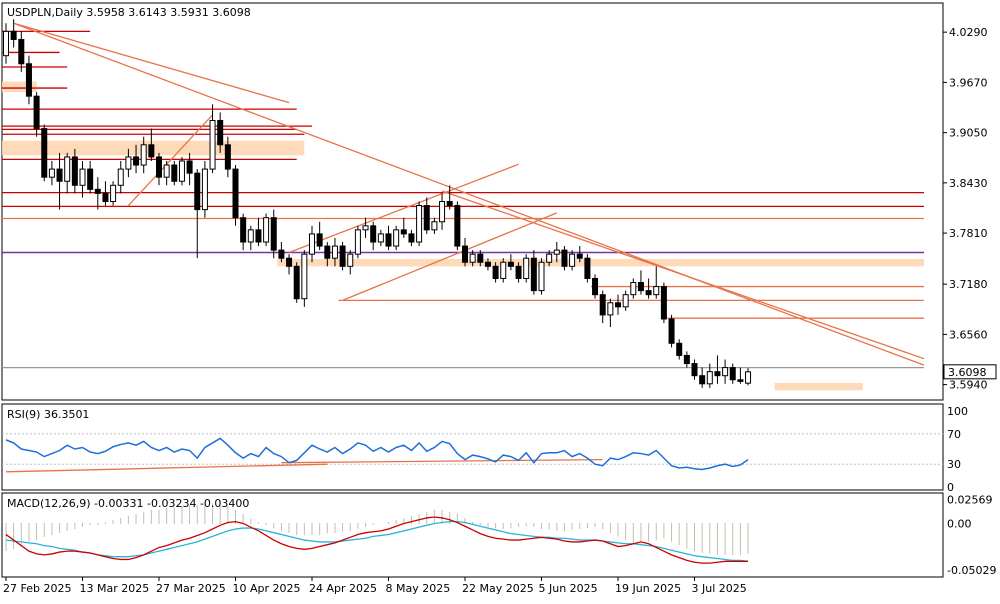 The image size is (1000, 604). Describe the element at coordinates (648, 588) in the screenshot. I see `date-tick-label: 19 Jun 2025` at that location.